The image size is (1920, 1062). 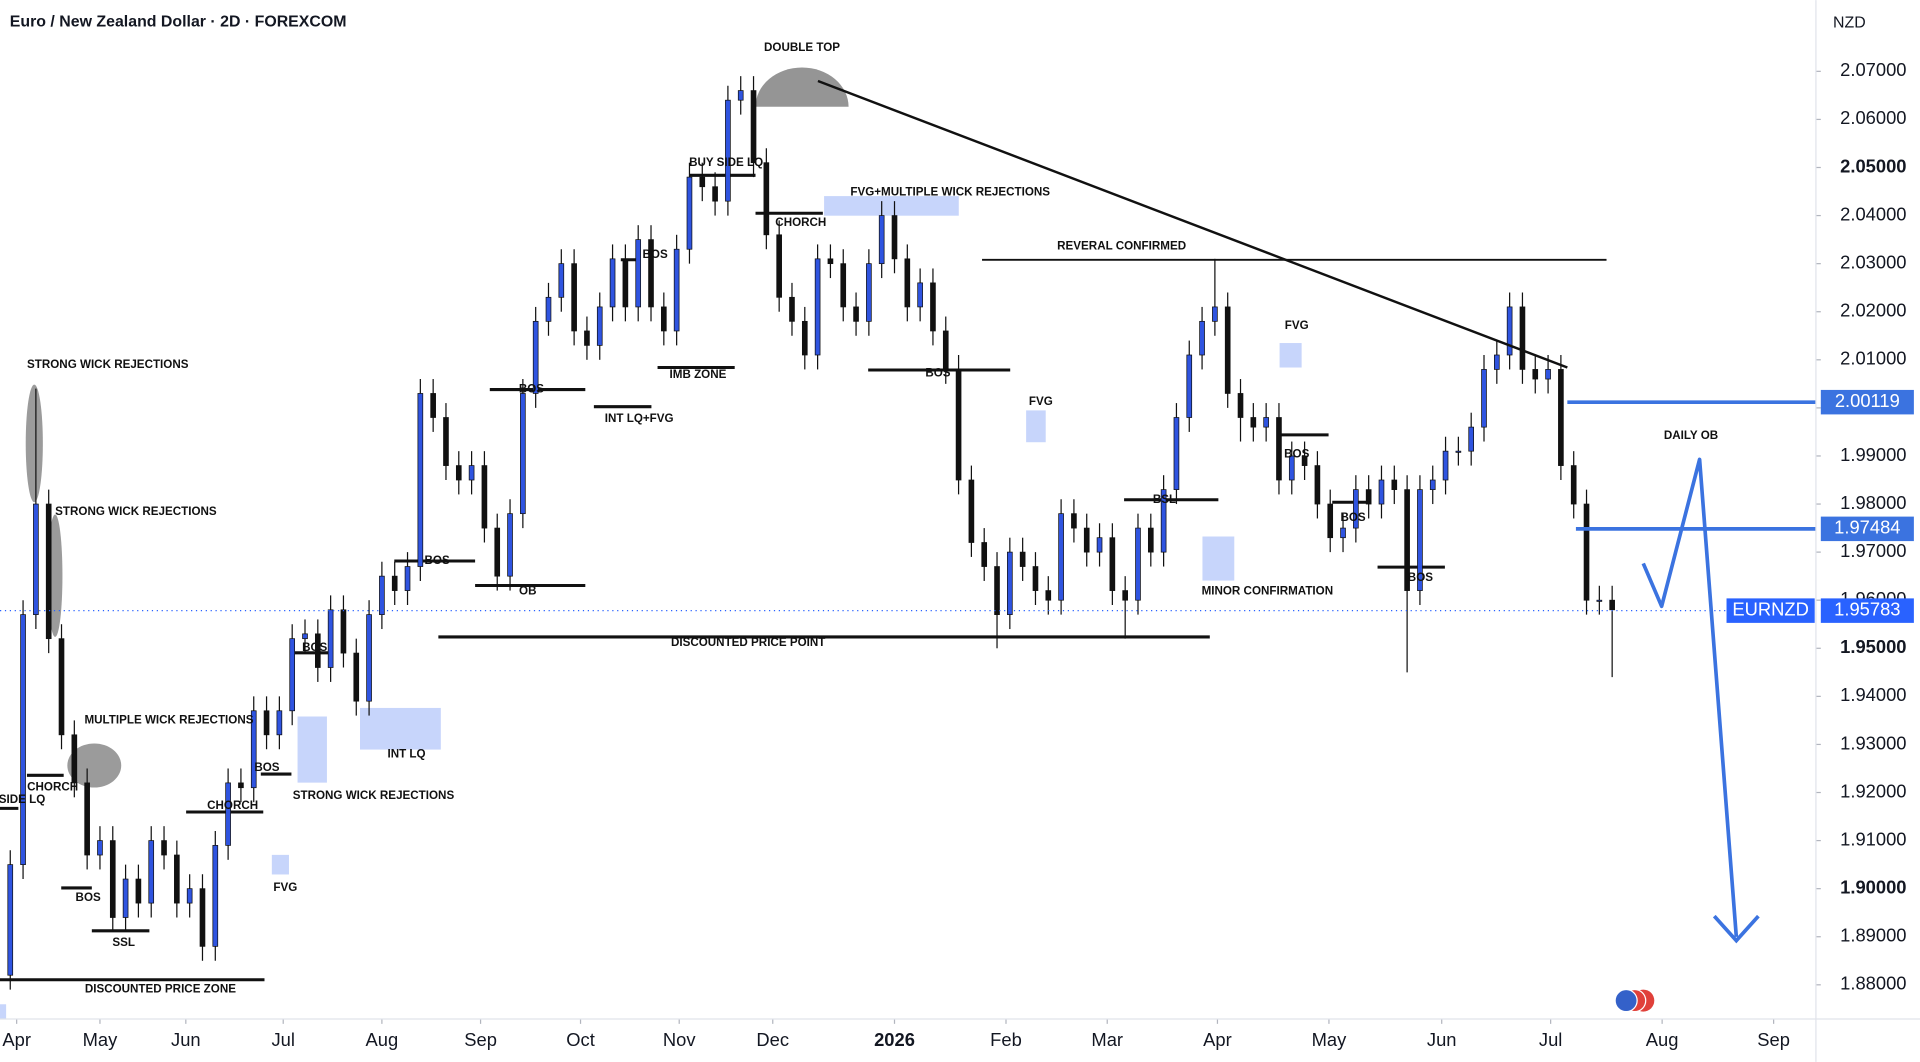 I want to click on y-tick-label: 2.06000, so click(x=1873, y=117).